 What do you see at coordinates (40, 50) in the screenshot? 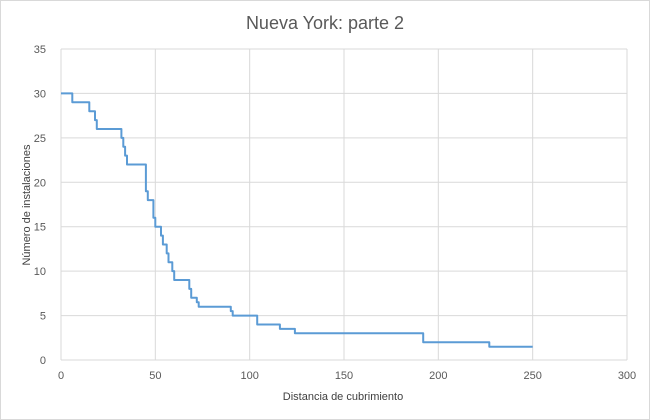
I see `y-tick-label: 35` at bounding box center [40, 50].